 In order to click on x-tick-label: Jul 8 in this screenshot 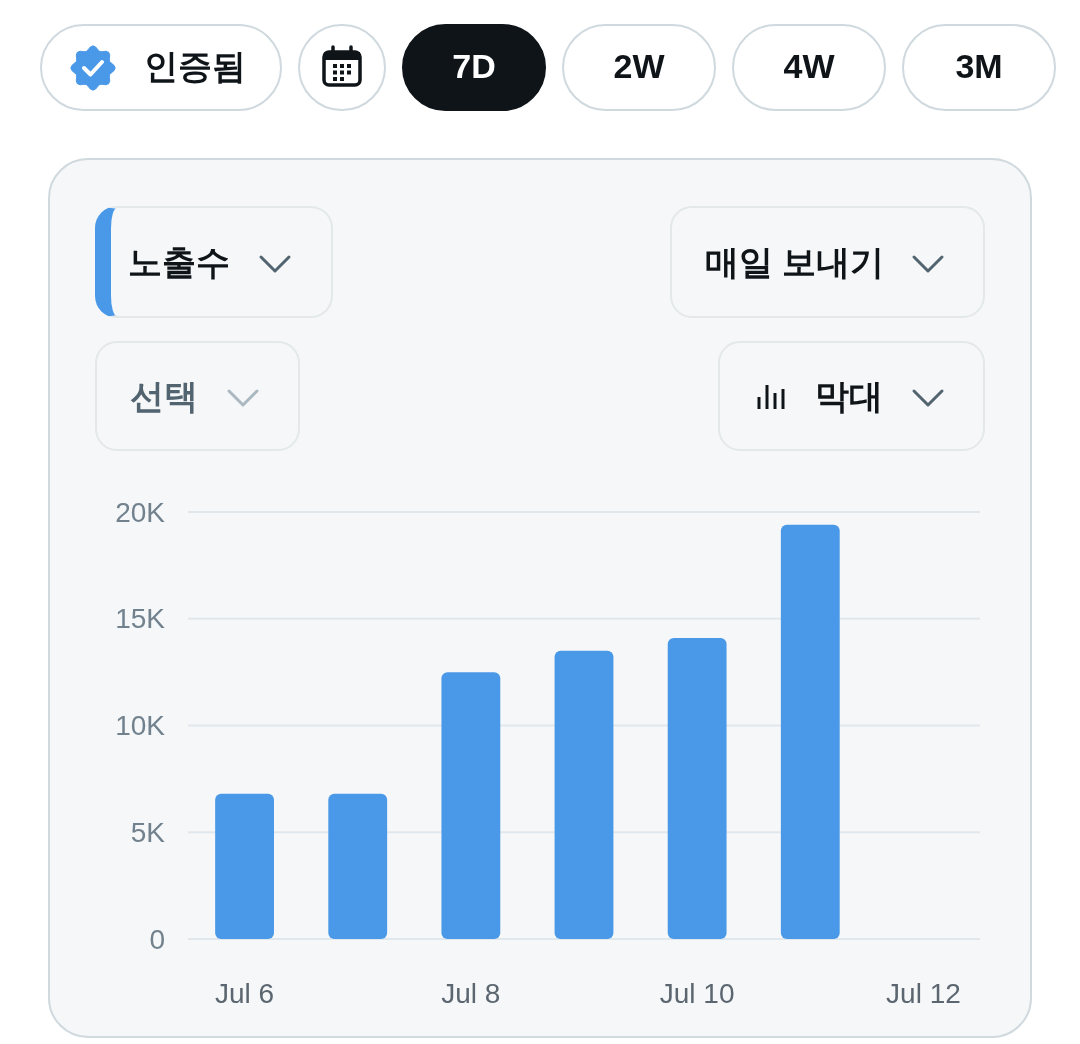, I will do `click(471, 993)`.